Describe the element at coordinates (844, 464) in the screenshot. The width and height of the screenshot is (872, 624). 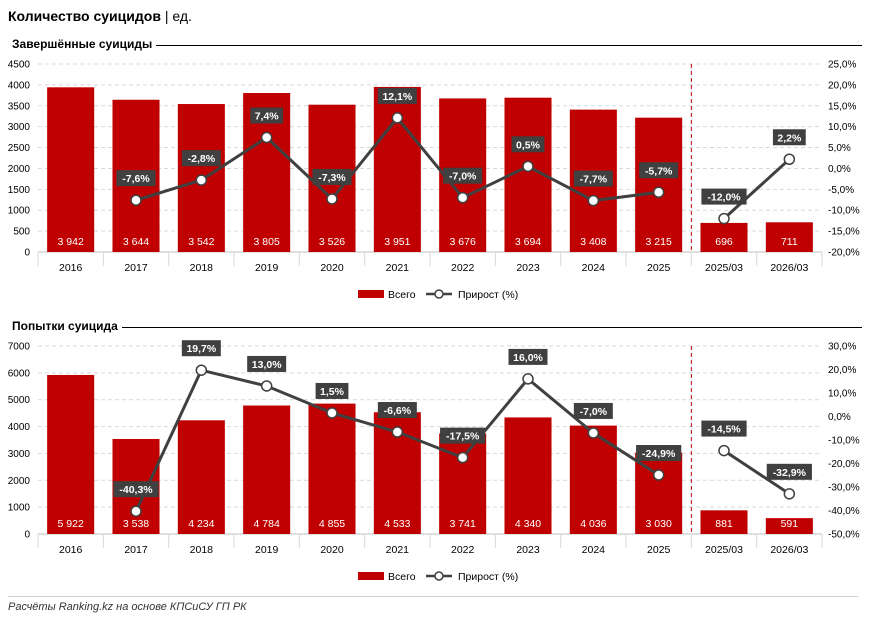
I see `y2-tick-label: -20,0%` at that location.